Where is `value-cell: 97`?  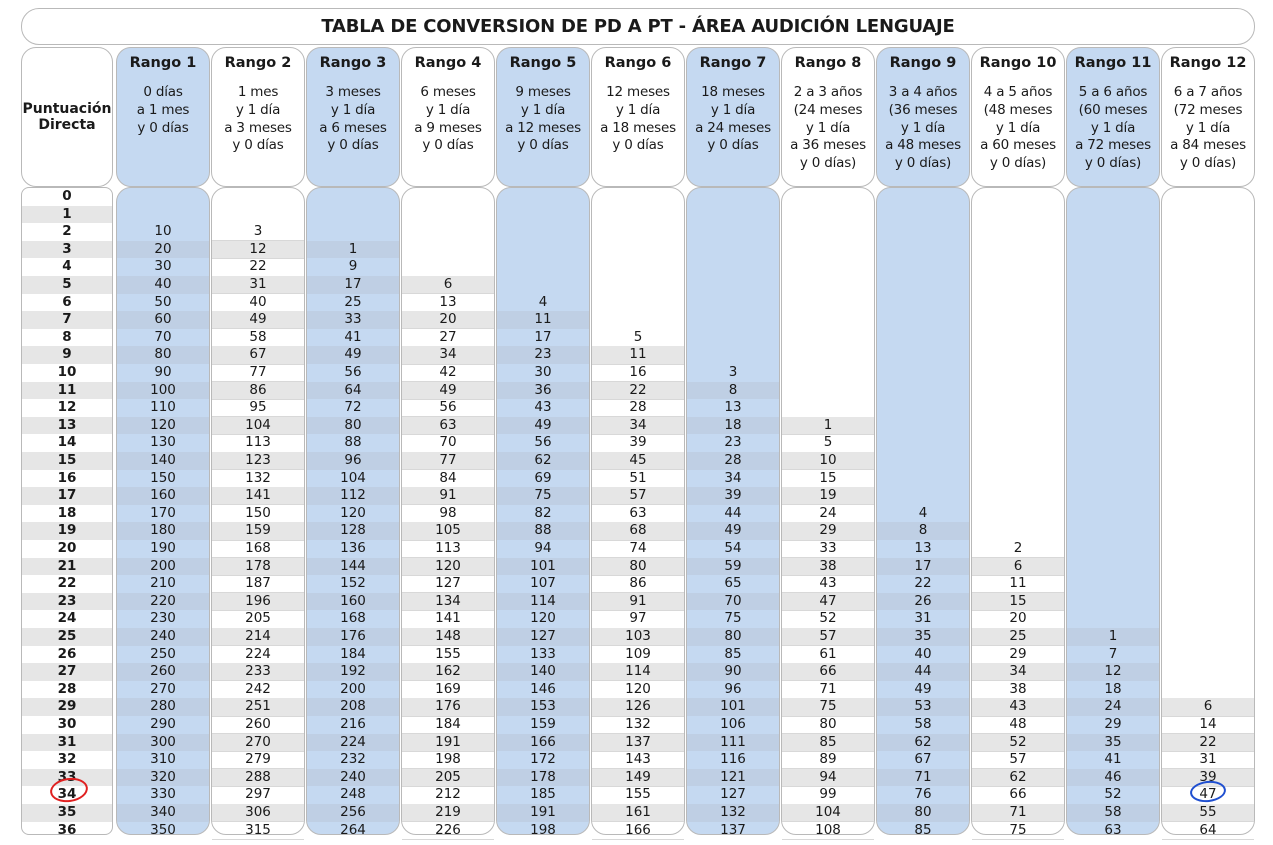
value-cell: 97 is located at coordinates (638, 618).